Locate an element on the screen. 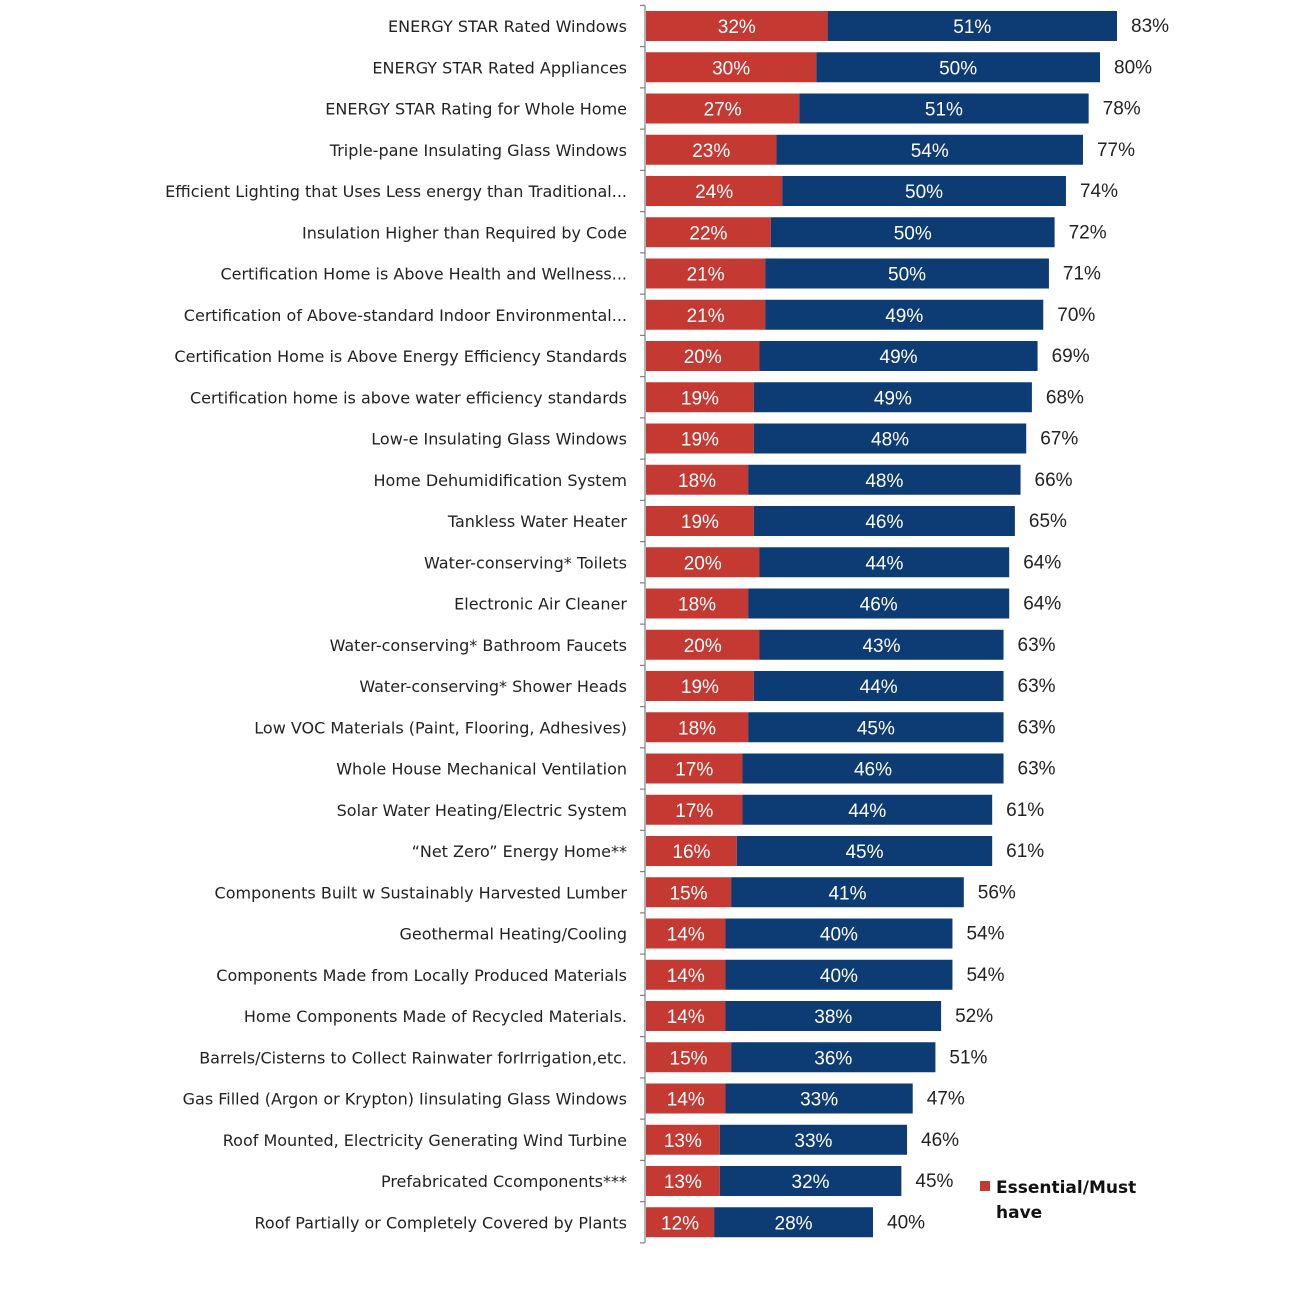  category-label: Solar Water Heating/Electric System is located at coordinates (482, 810).